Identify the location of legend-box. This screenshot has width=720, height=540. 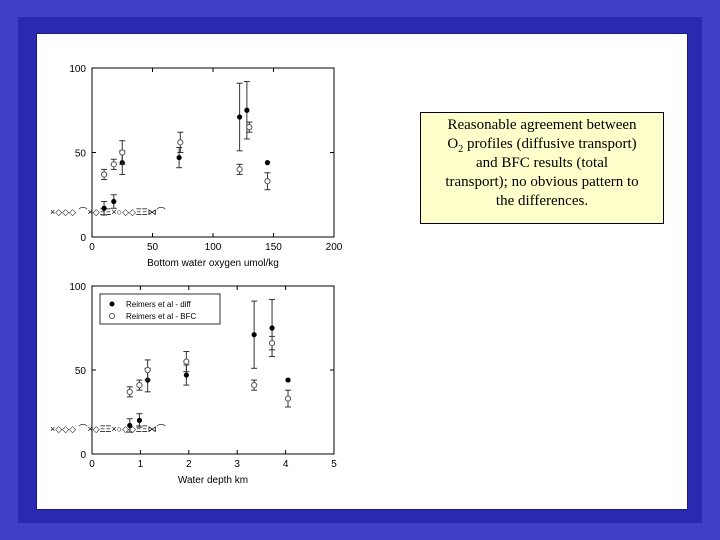
(160, 309).